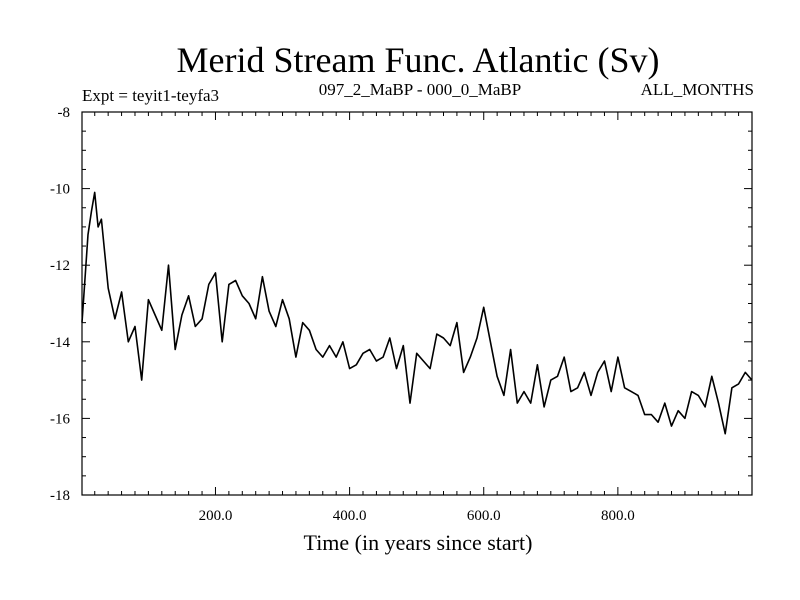  I want to click on x-tick-label: 600.0, so click(484, 516).